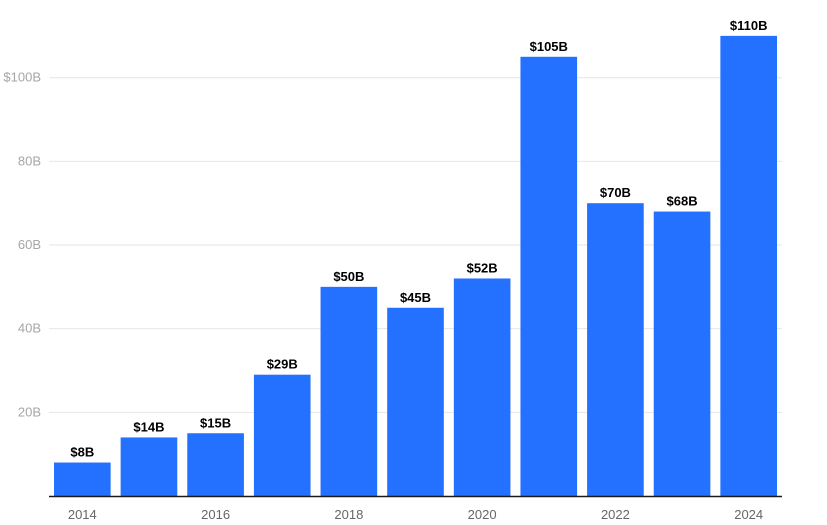  What do you see at coordinates (682, 353) in the screenshot?
I see `bar-2023` at bounding box center [682, 353].